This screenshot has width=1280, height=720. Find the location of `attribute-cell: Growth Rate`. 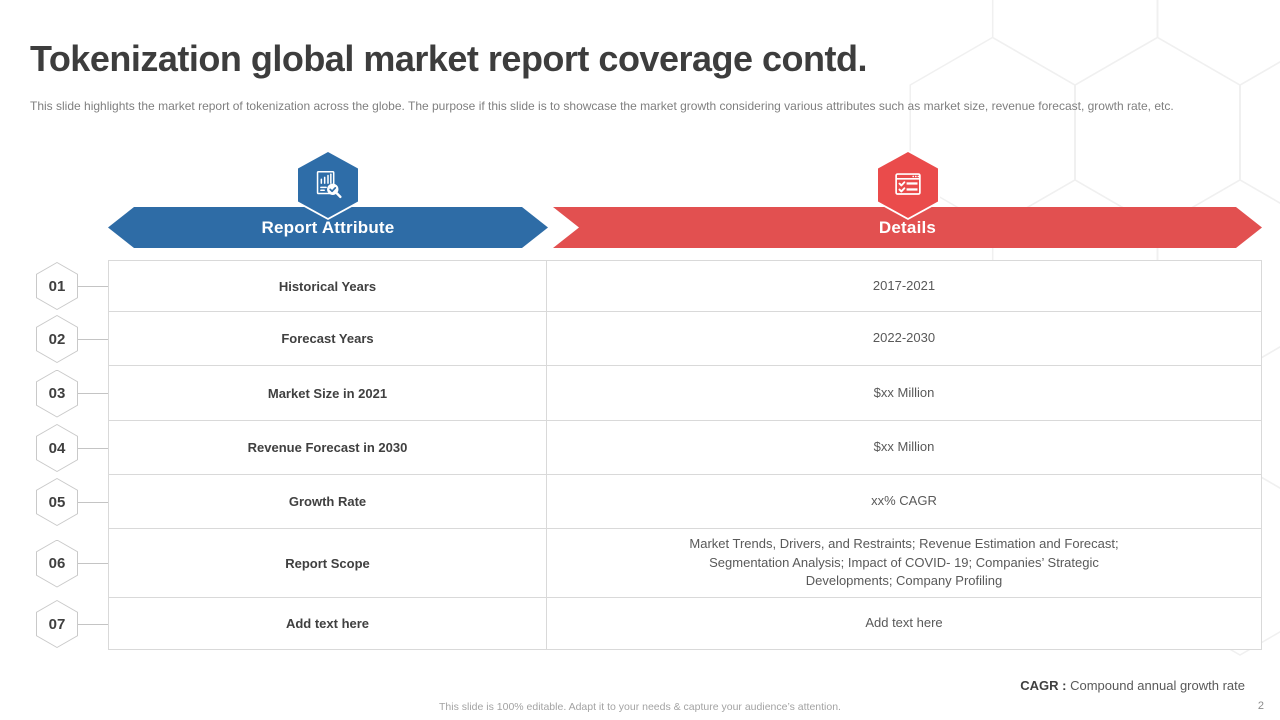

attribute-cell: Growth Rate is located at coordinates (327, 502).